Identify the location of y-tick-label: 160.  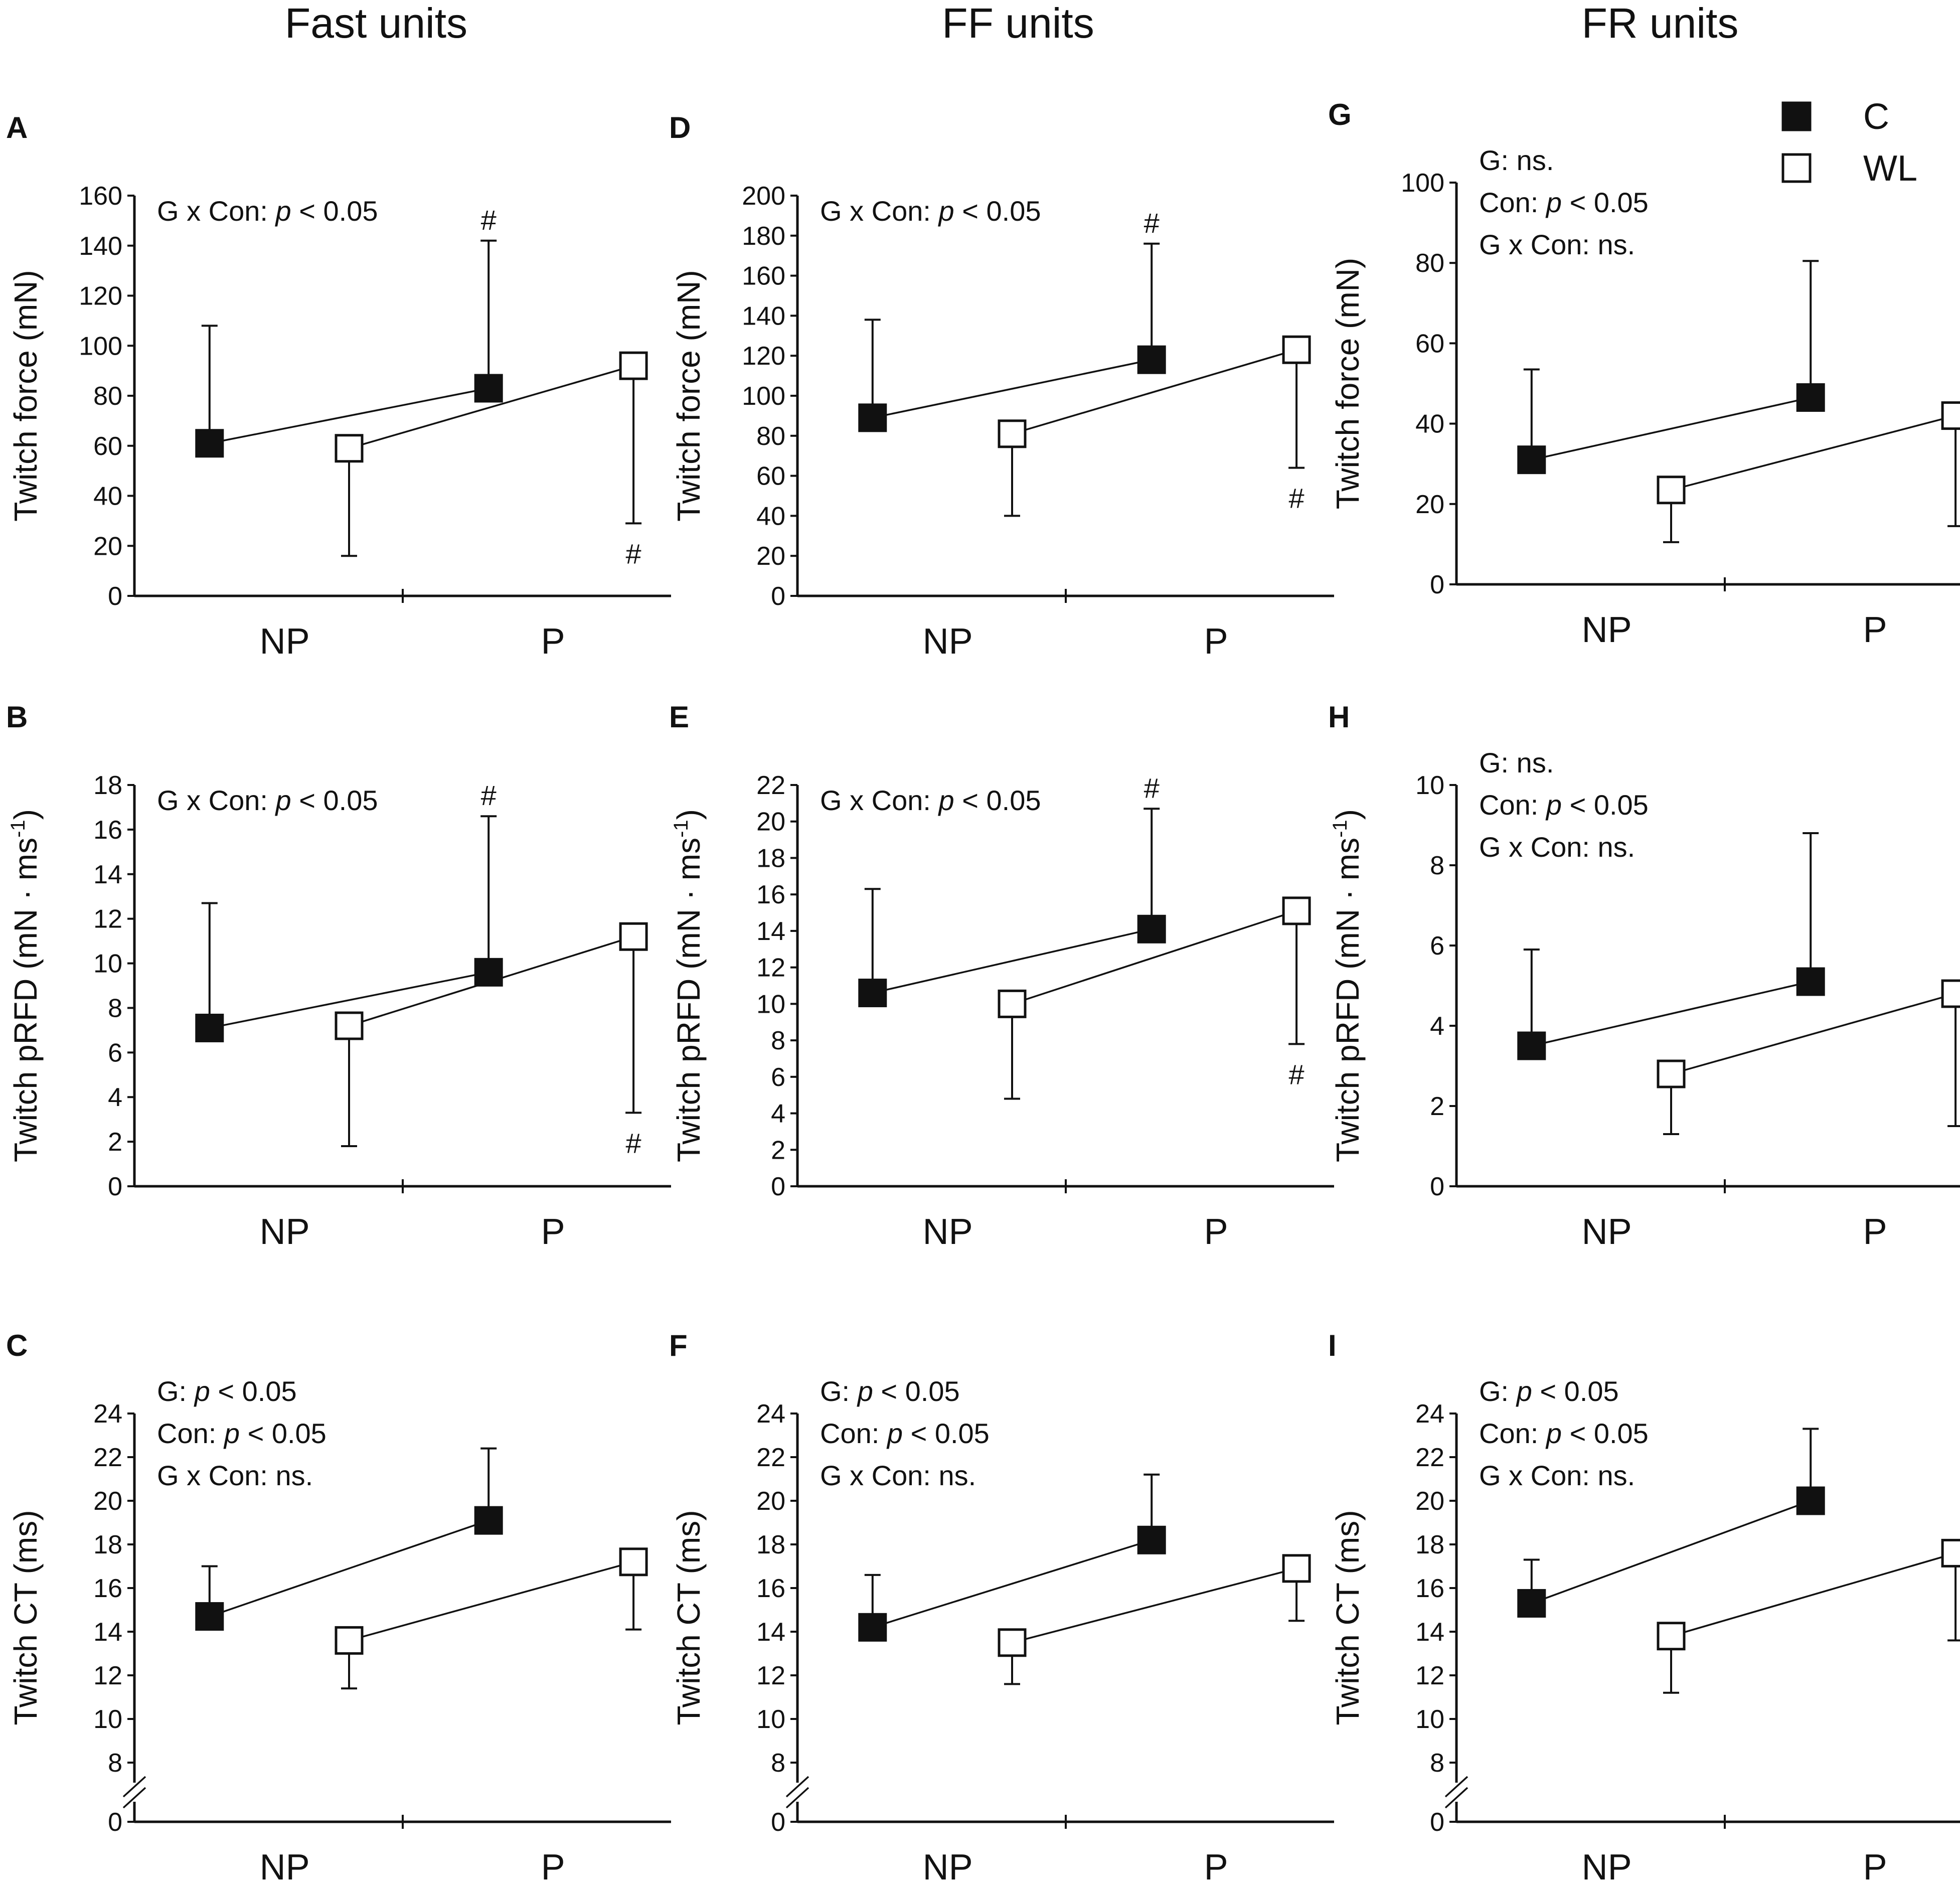
(100, 196).